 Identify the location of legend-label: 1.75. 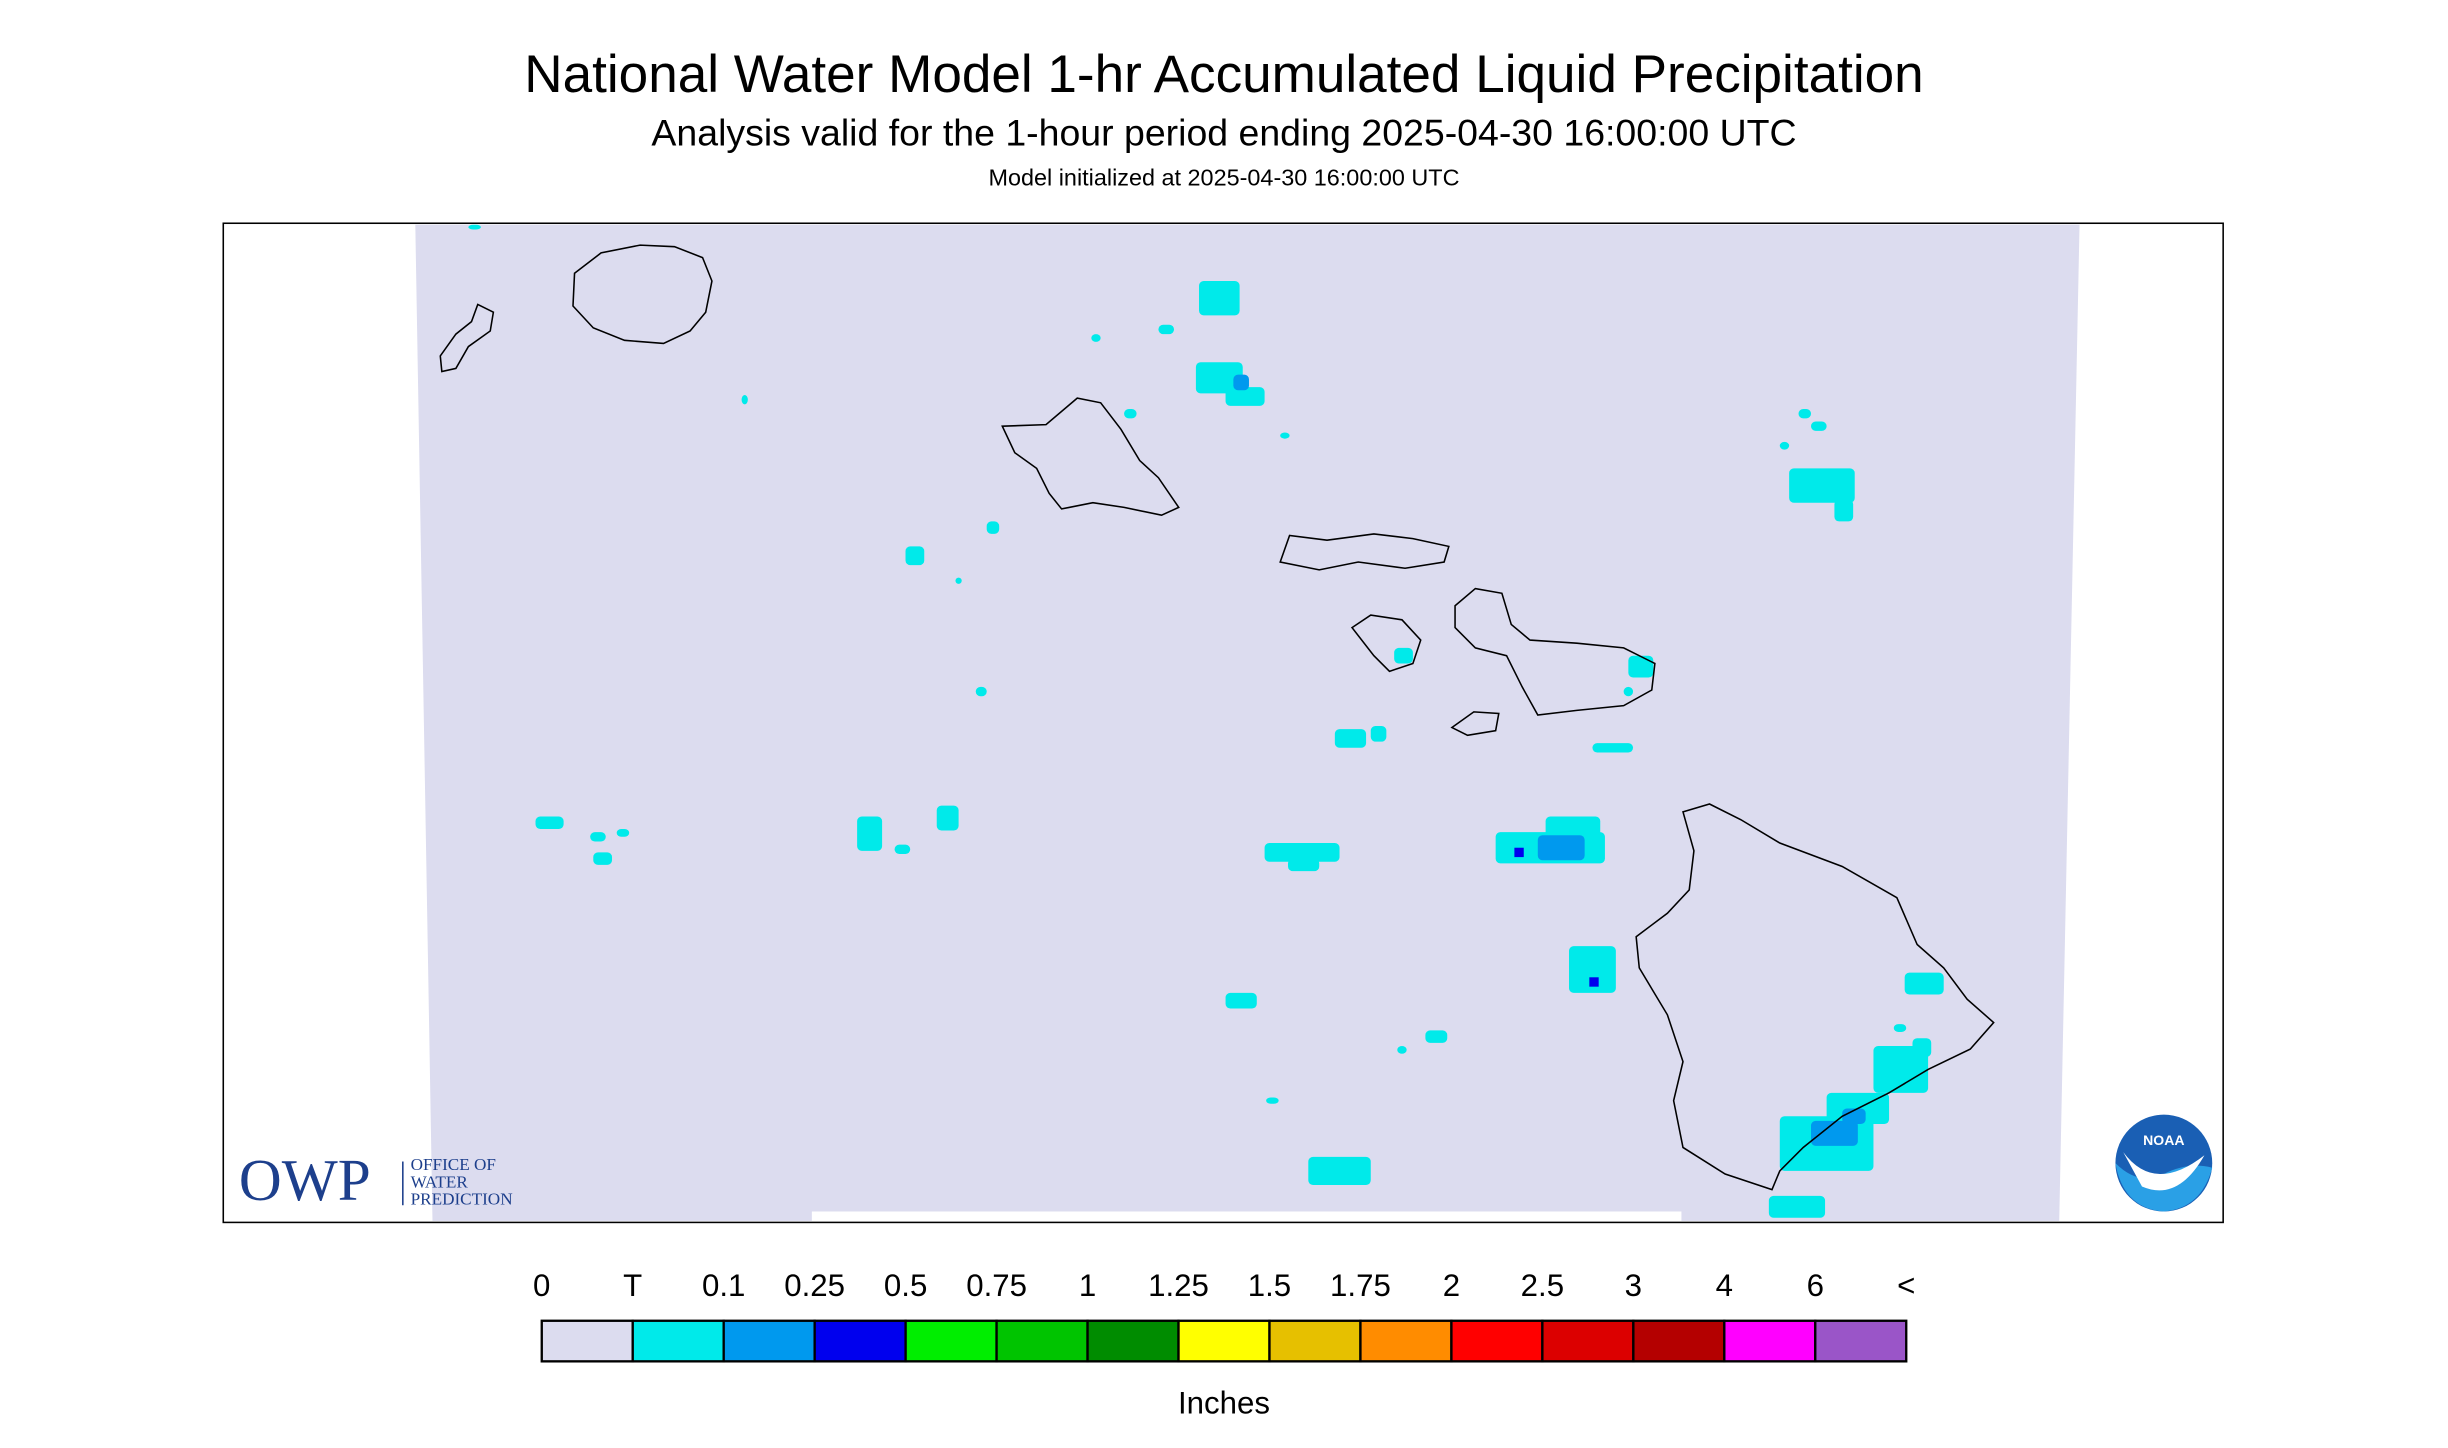
(1360, 1285).